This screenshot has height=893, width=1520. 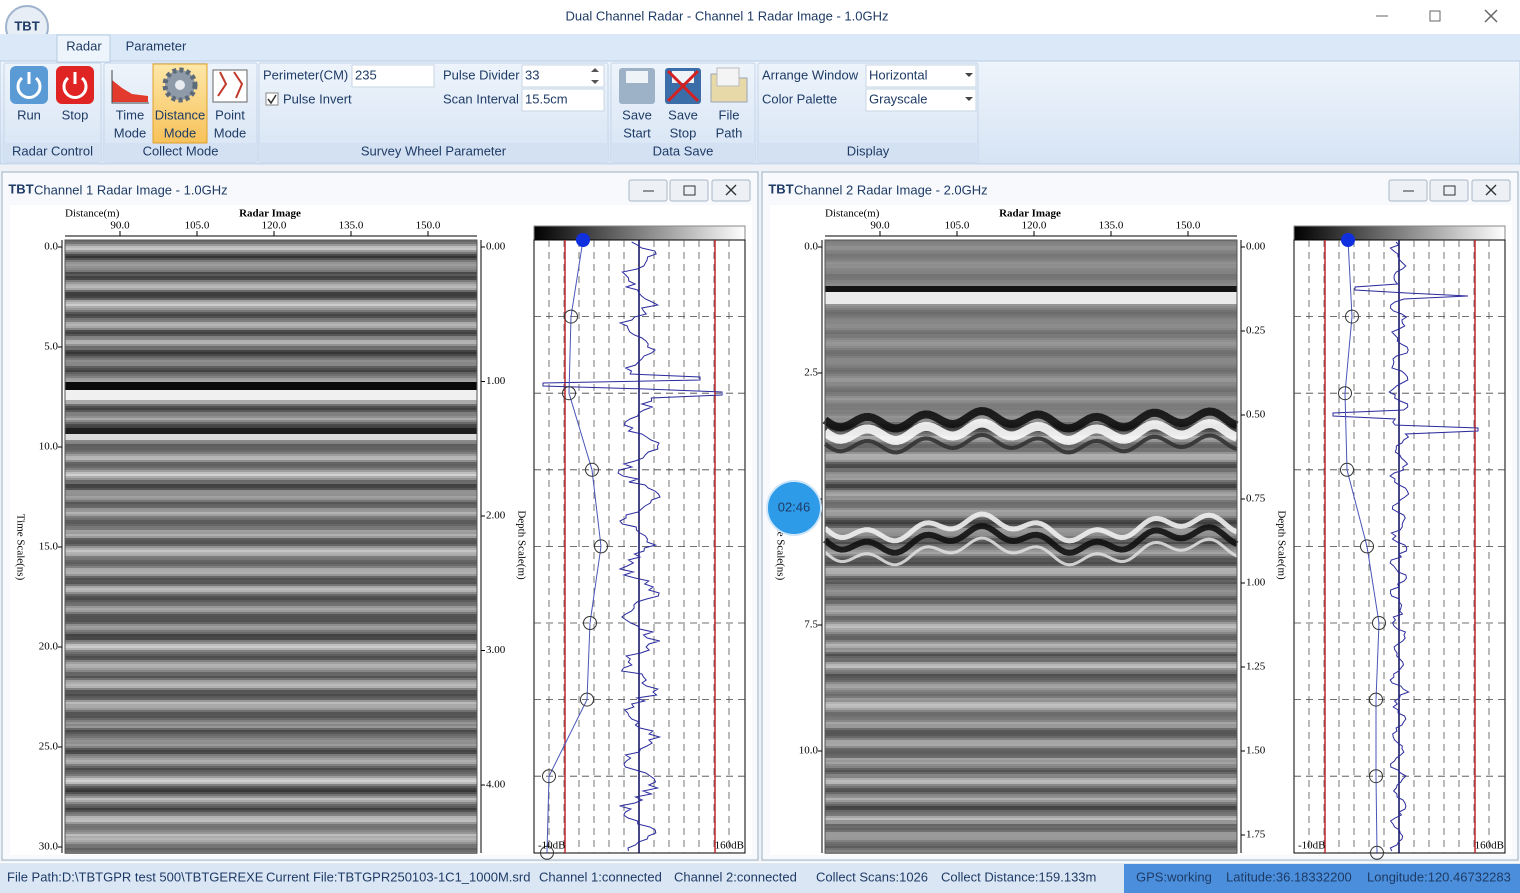 I want to click on perimeter-input, so click(x=393, y=76).